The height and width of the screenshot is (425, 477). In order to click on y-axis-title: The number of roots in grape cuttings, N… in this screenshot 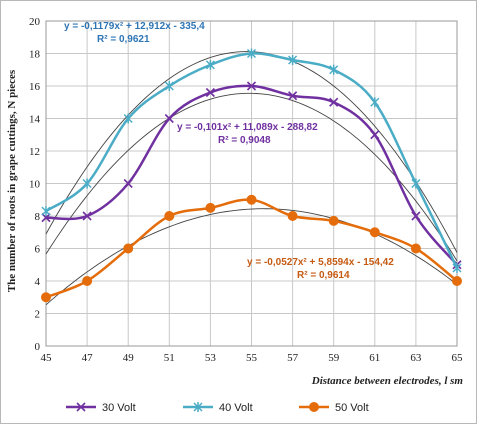, I will do `click(12, 180)`.